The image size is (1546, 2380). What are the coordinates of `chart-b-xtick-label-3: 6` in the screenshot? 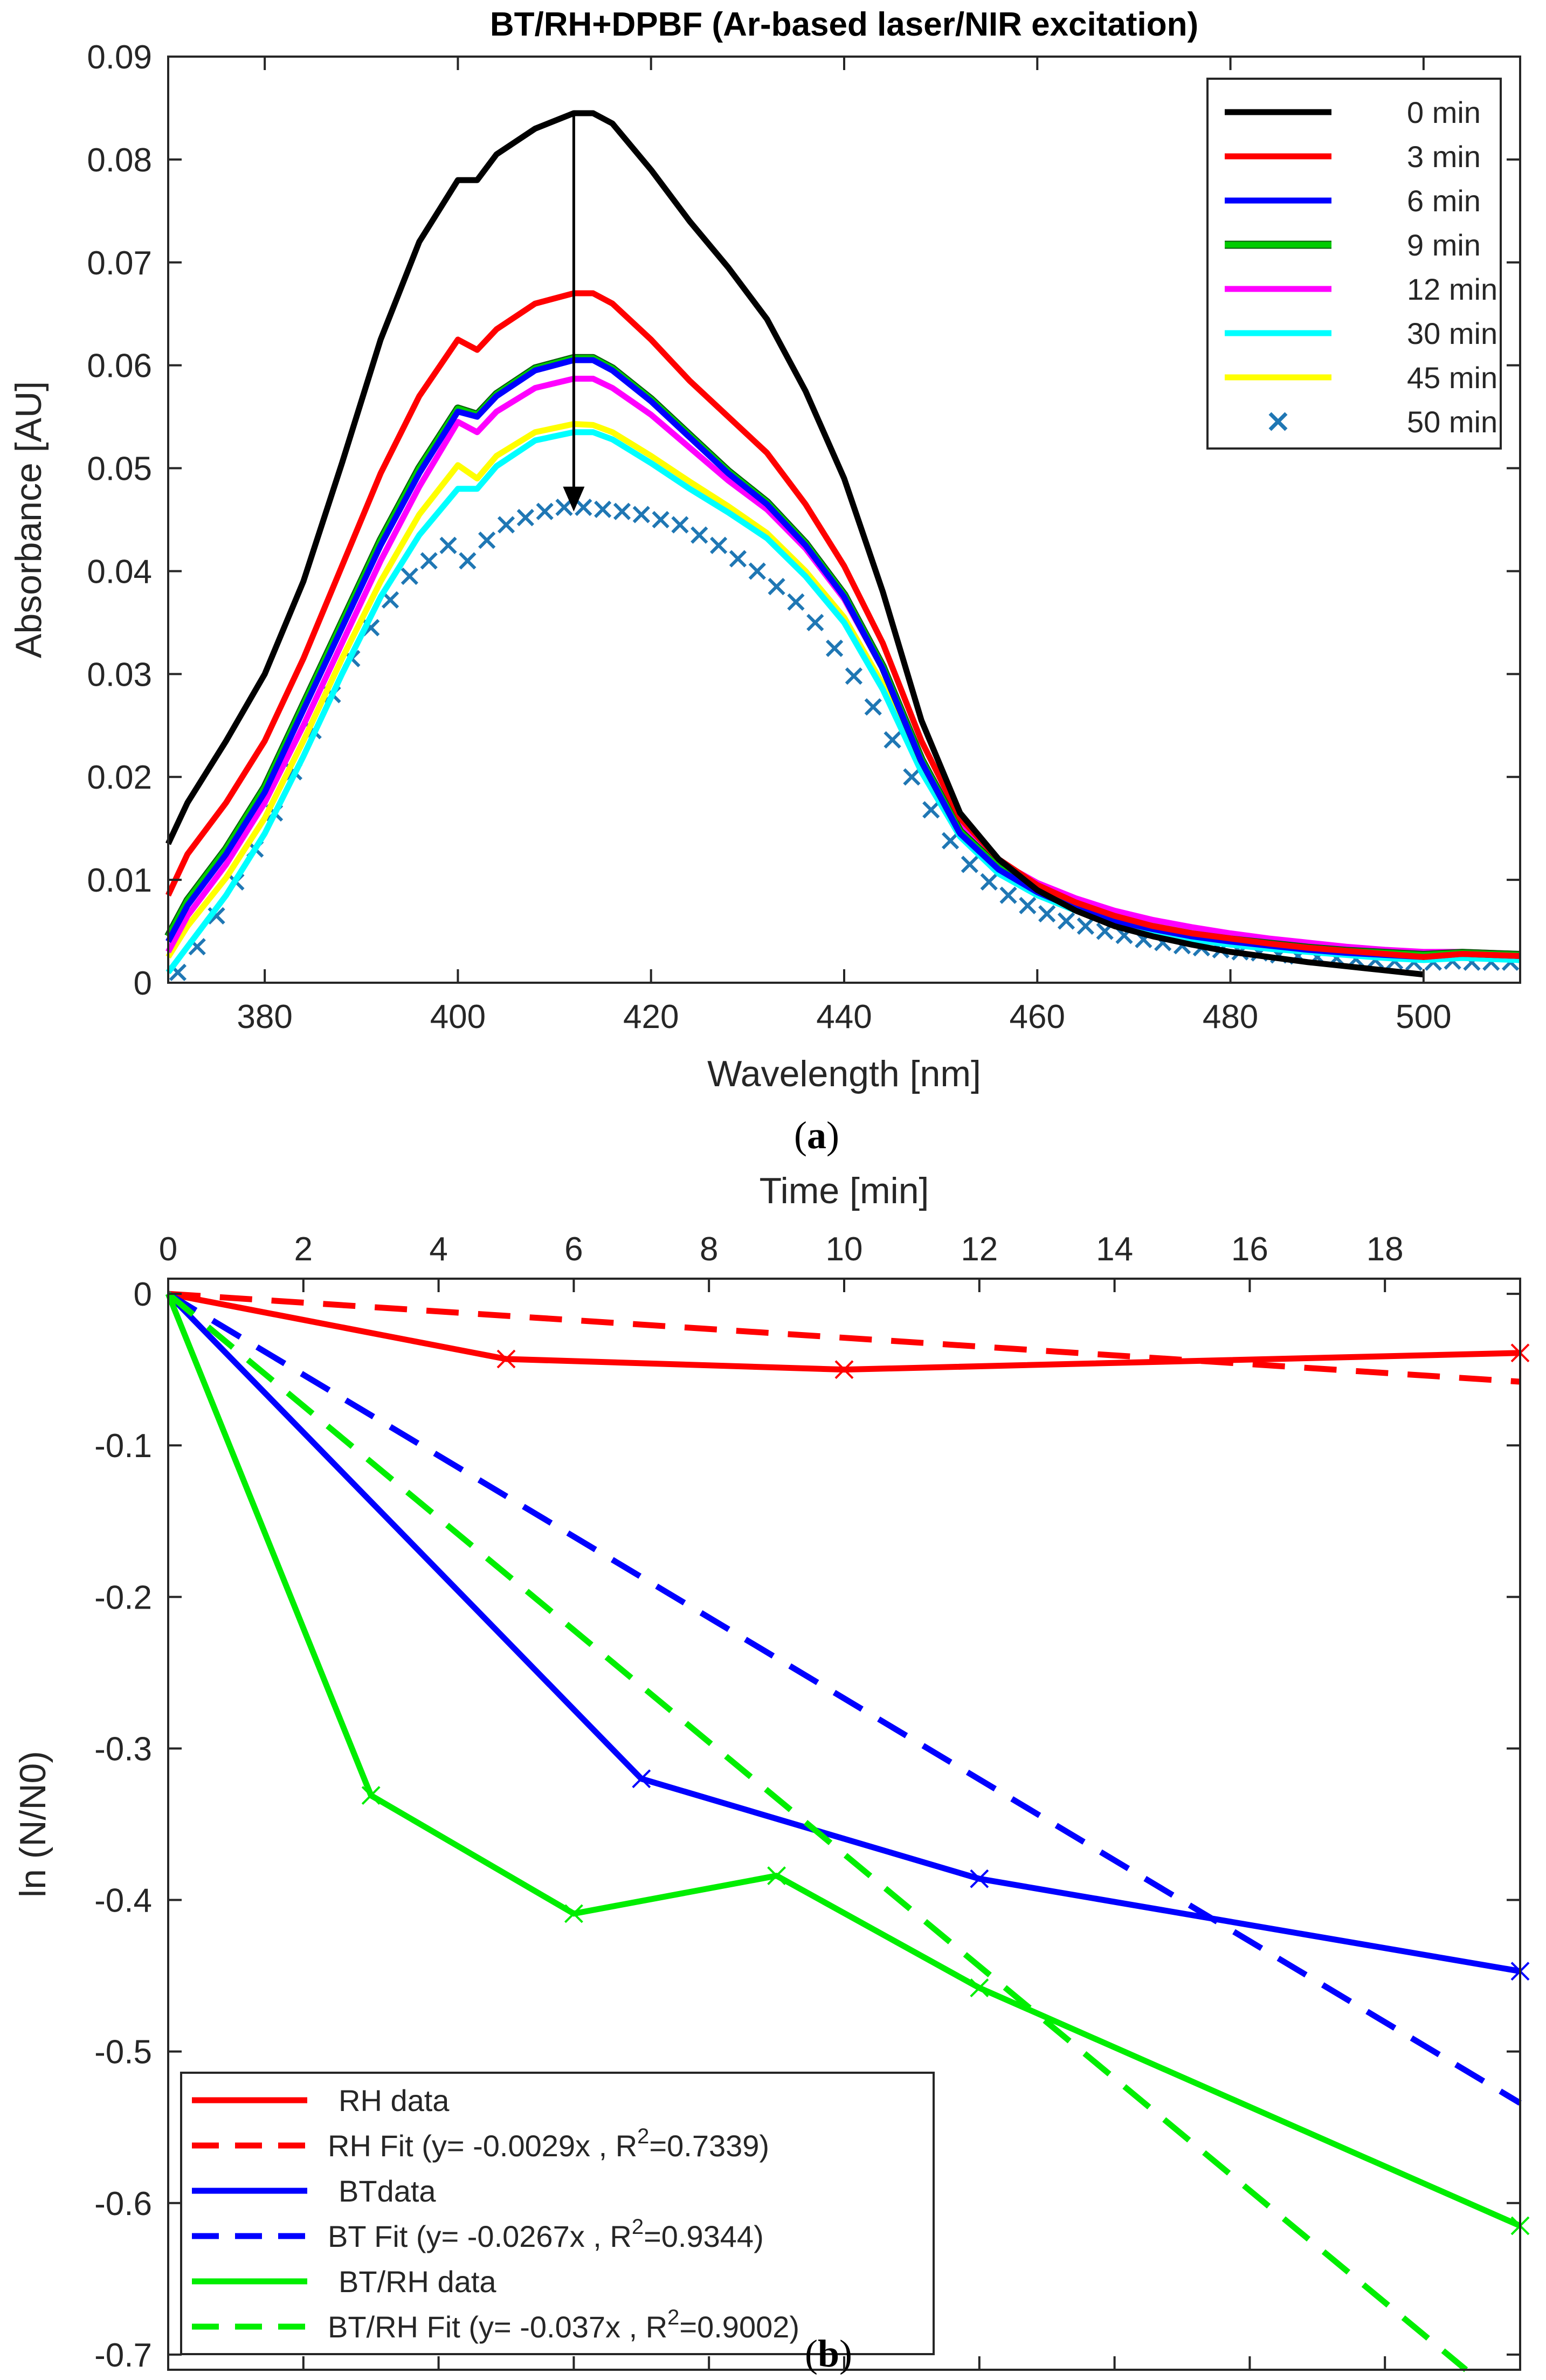 It's located at (573, 1249).